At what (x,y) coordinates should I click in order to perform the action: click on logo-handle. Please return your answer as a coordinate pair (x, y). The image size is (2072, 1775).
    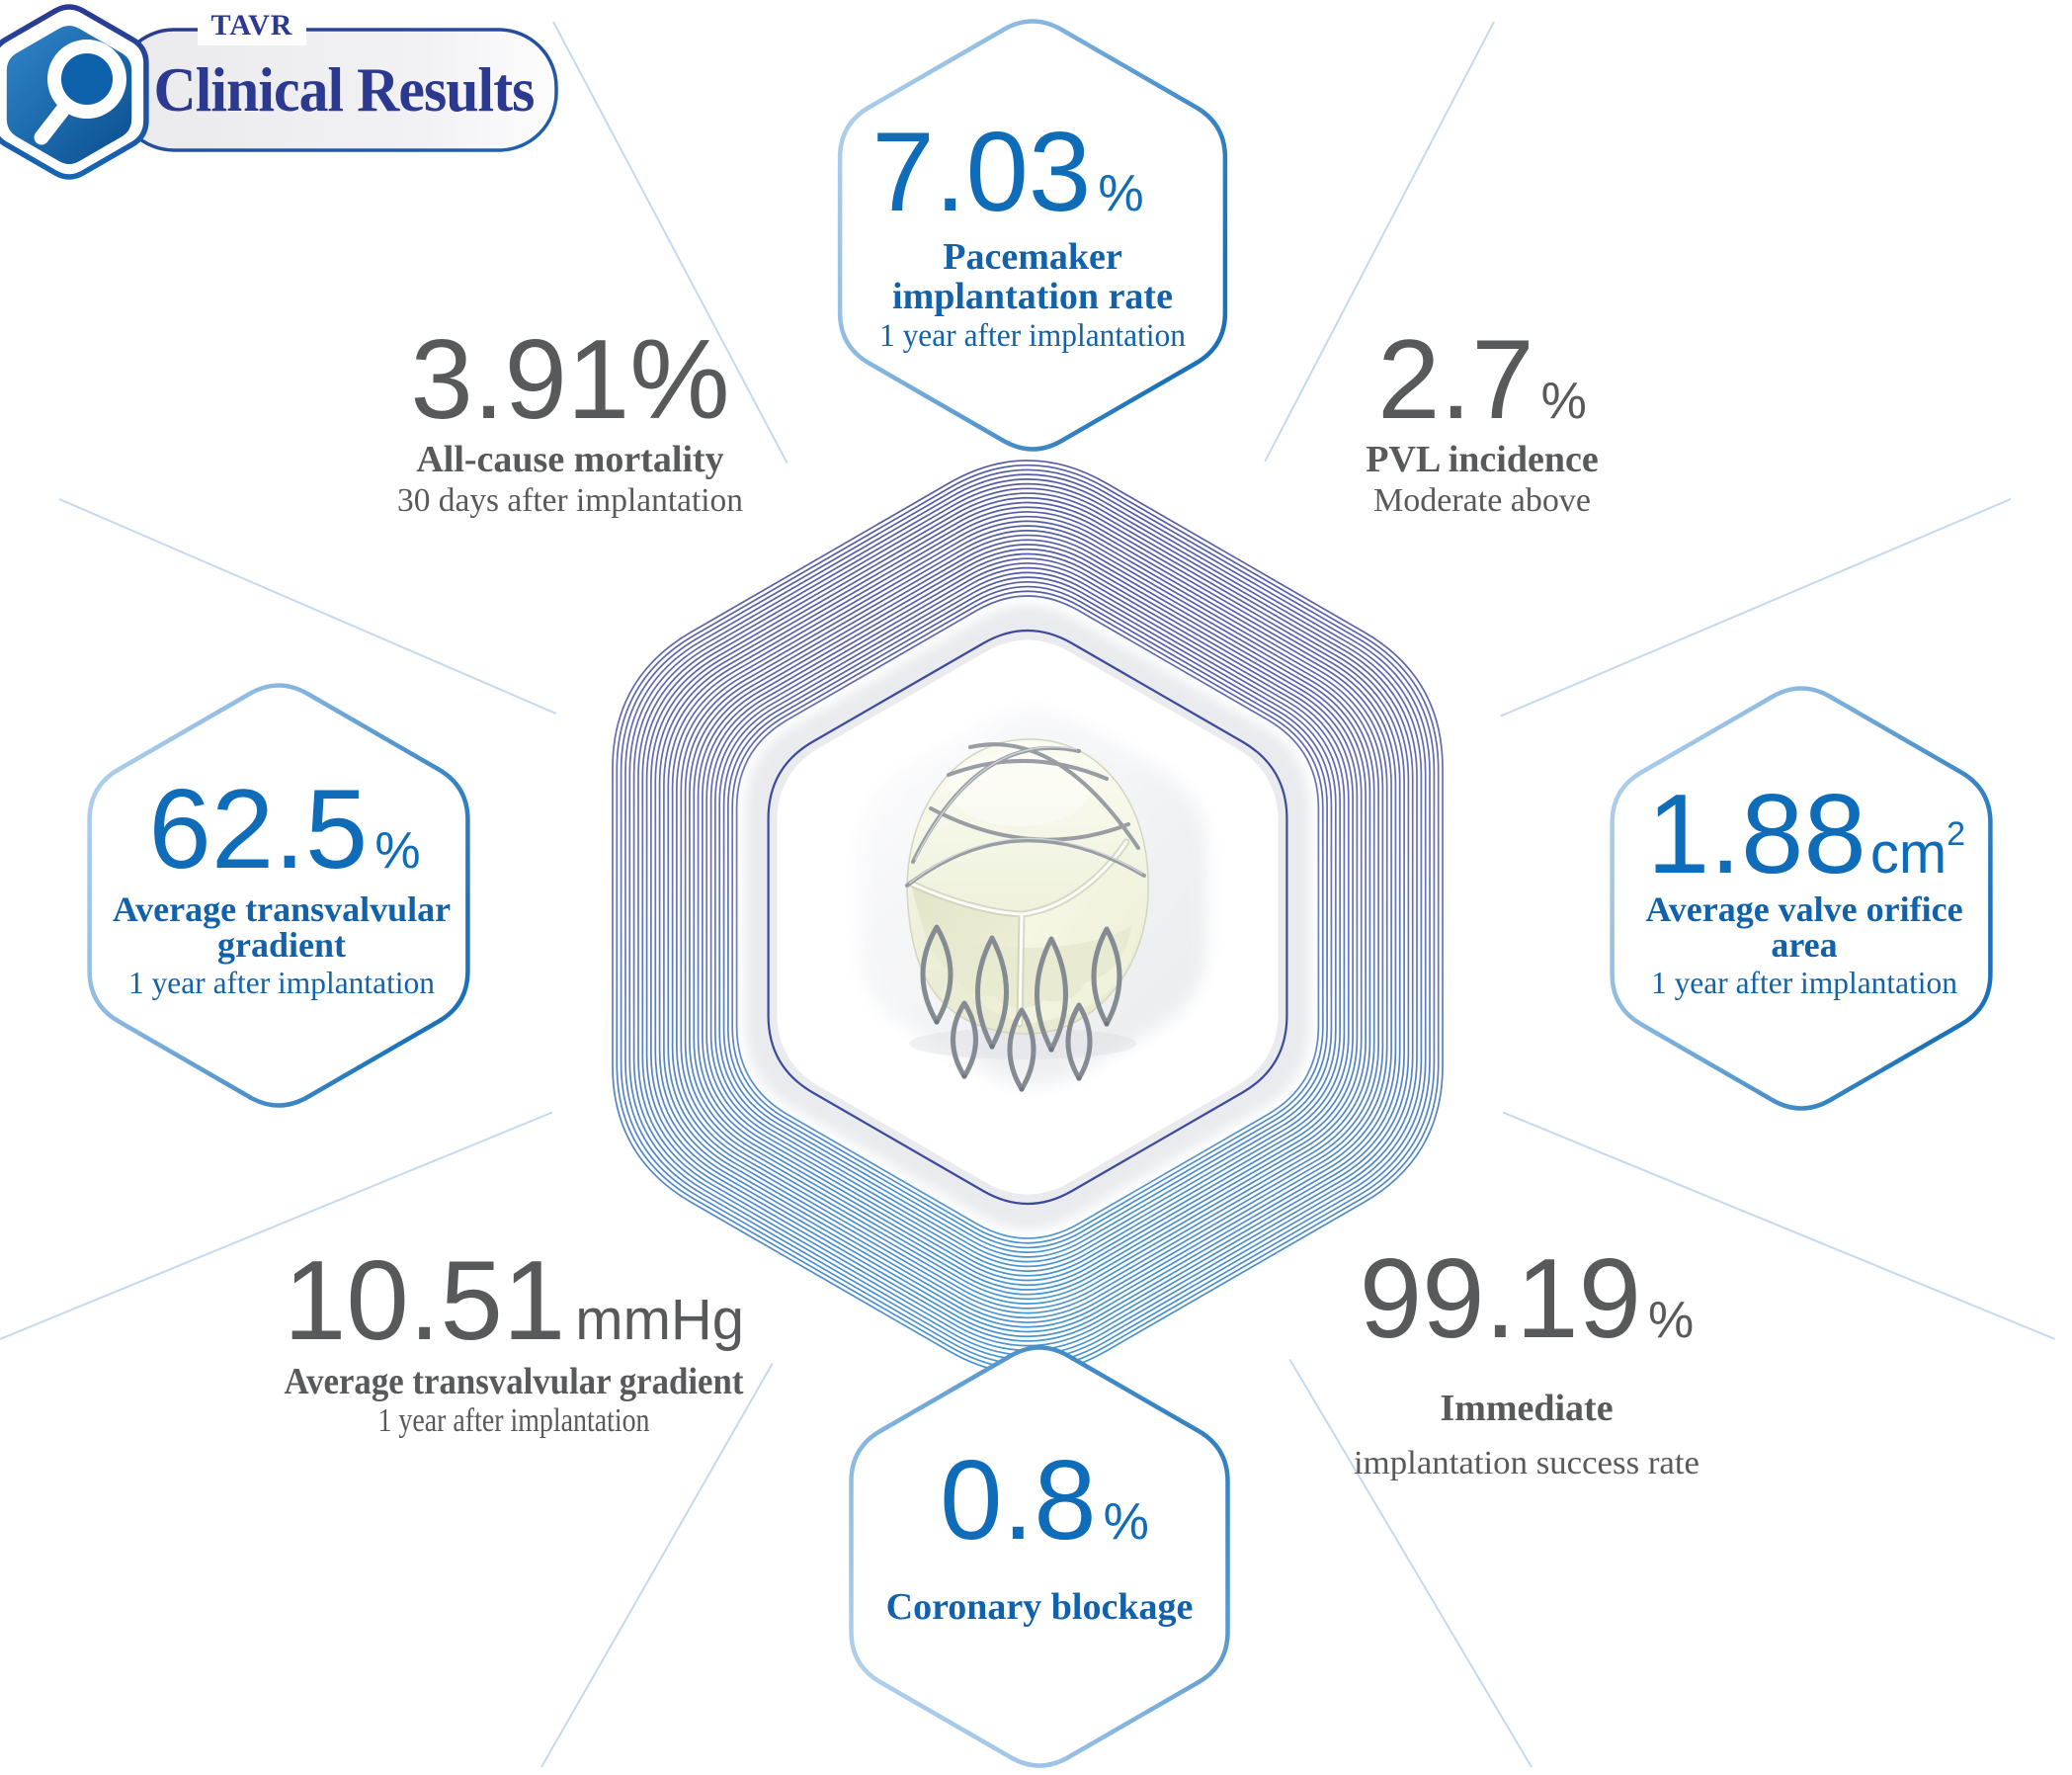
    Looking at the image, I should click on (52, 124).